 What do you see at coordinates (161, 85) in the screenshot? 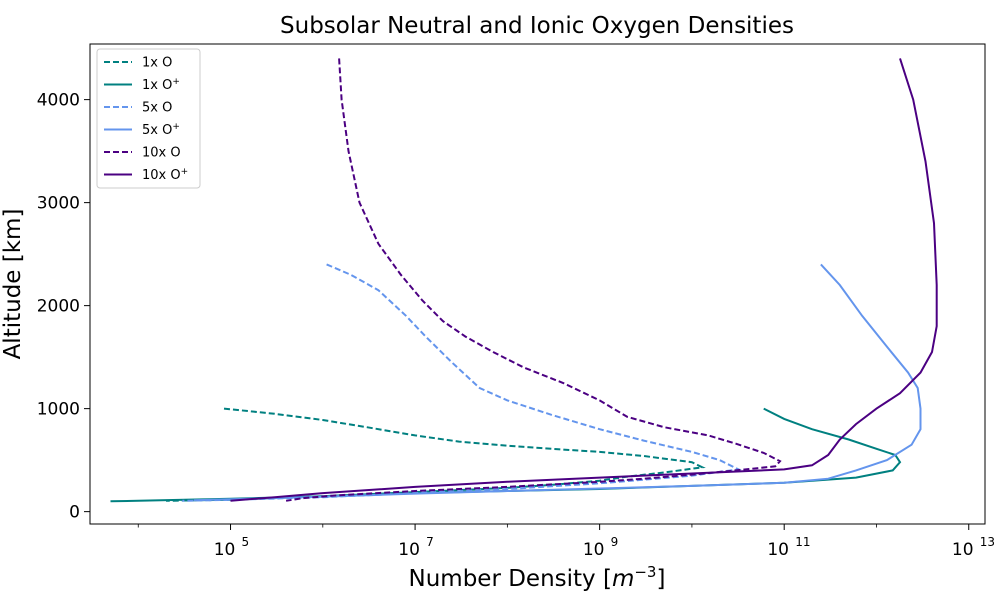
I see `legend-label: 1x O+` at bounding box center [161, 85].